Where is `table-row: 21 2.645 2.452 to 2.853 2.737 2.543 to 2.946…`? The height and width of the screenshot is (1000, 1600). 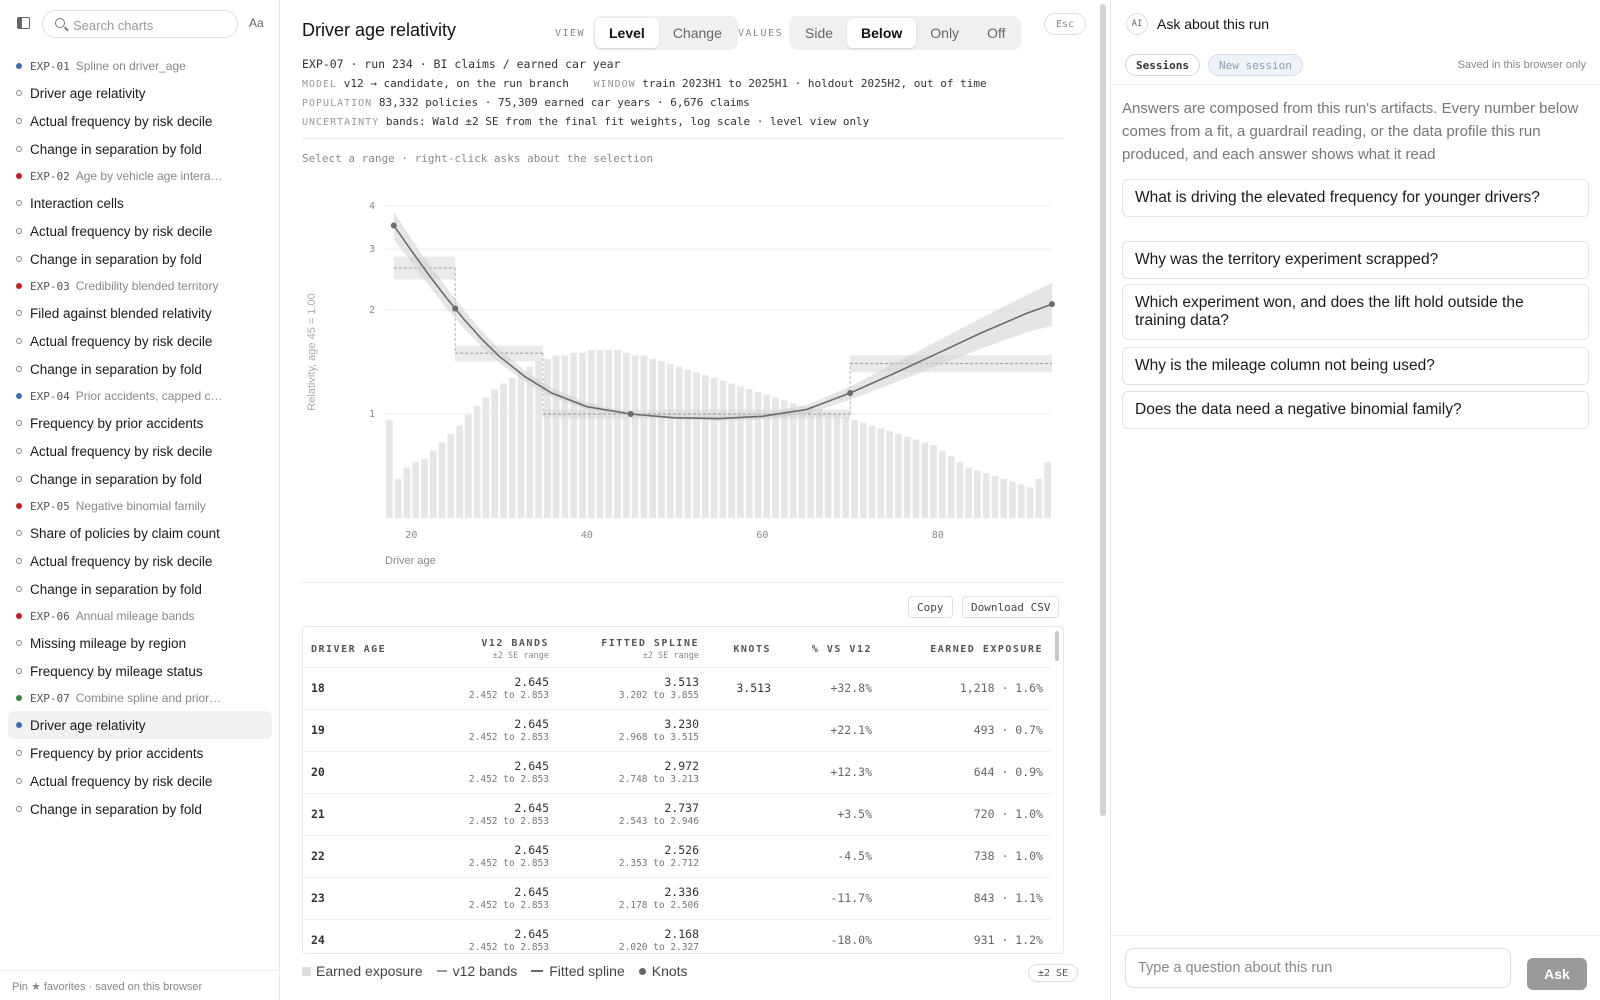 table-row: 21 2.645 2.452 to 2.853 2.737 2.543 to 2.946… is located at coordinates (677, 814).